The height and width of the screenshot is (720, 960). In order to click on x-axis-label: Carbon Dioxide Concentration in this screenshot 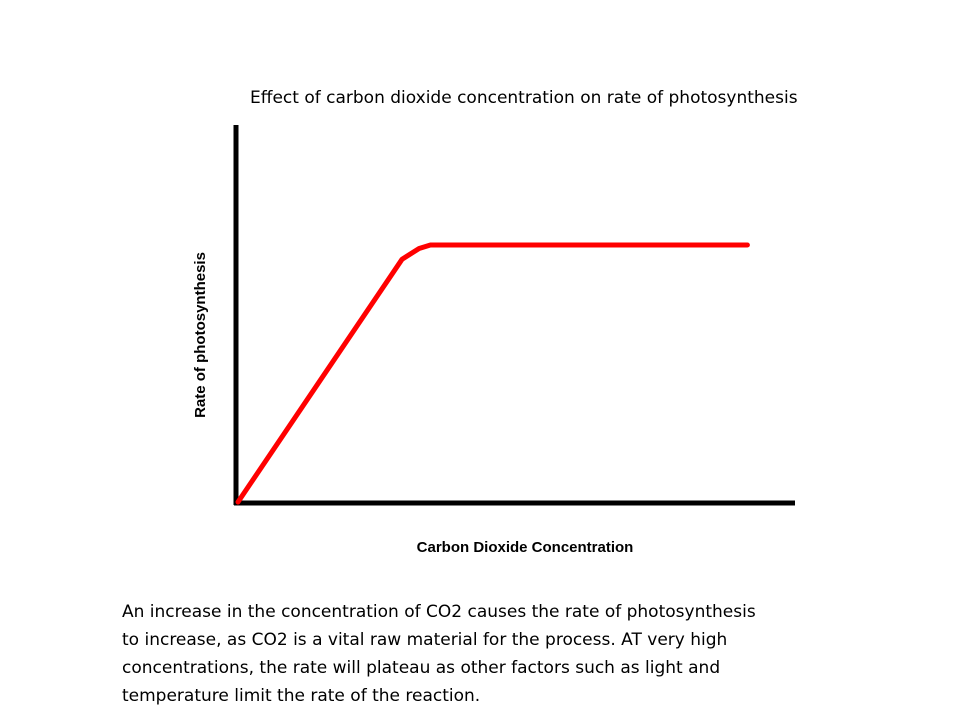, I will do `click(525, 547)`.